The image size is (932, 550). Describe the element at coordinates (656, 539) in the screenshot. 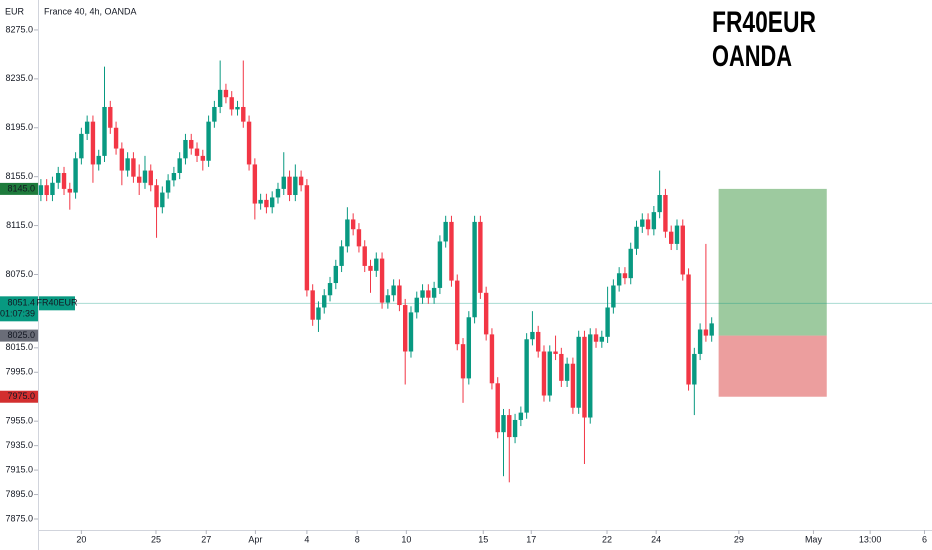

I see `x-tick-label: 24` at that location.